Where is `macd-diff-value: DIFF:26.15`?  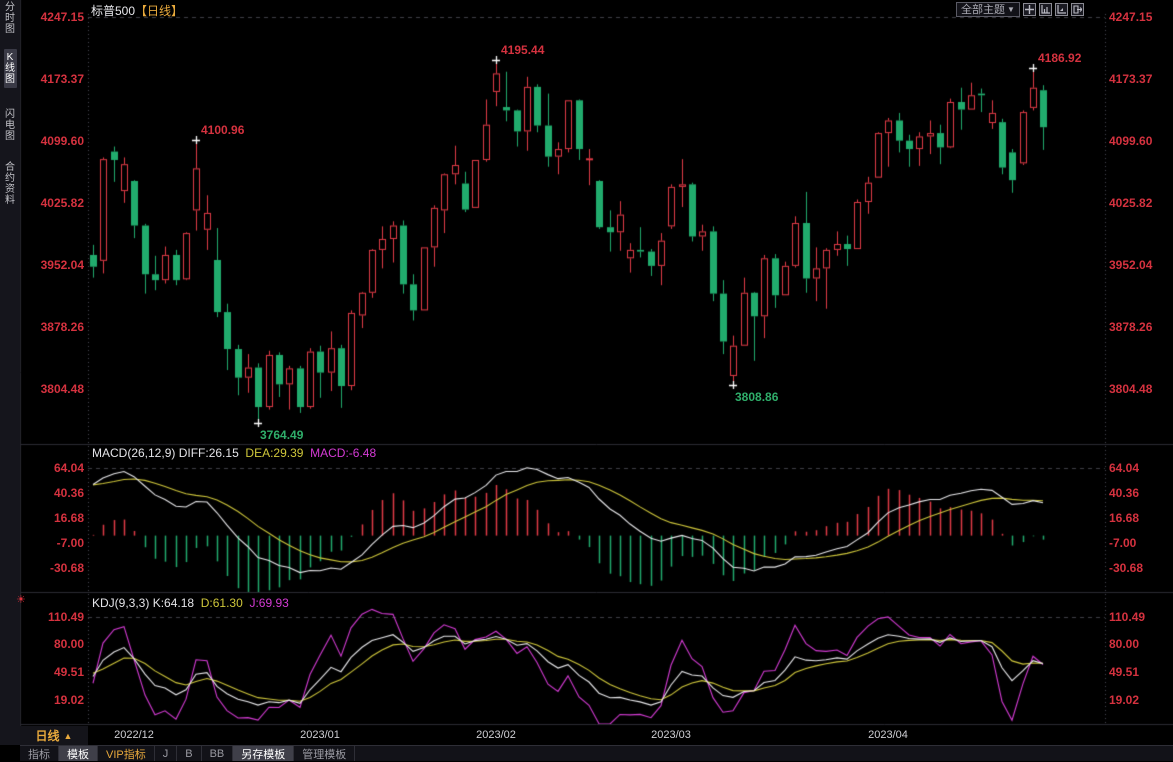 macd-diff-value: DIFF:26.15 is located at coordinates (208, 453).